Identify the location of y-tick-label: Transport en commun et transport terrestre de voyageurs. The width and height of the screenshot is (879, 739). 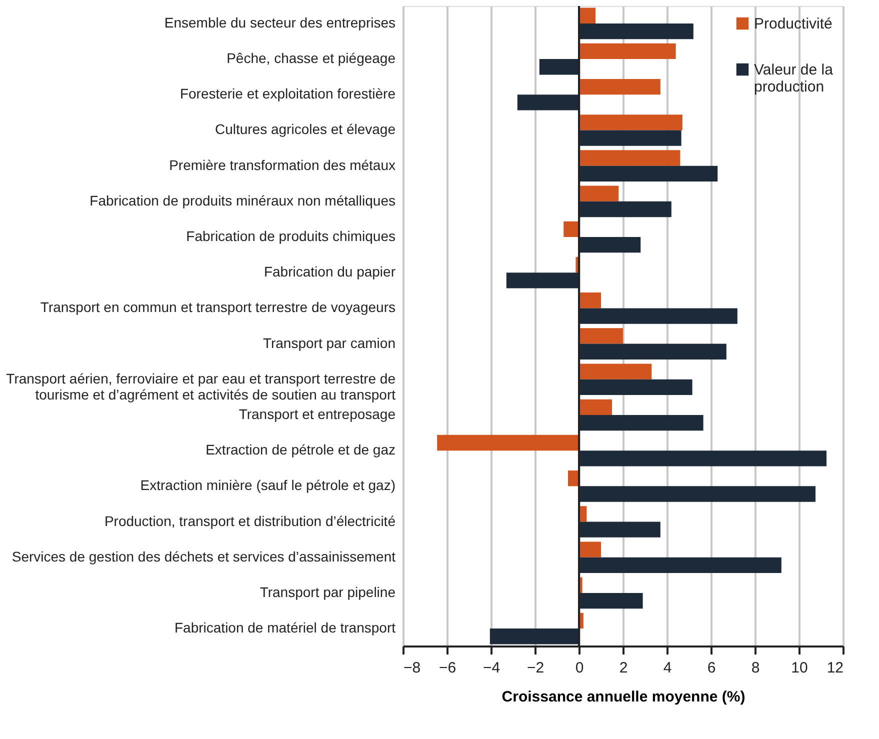
(218, 307).